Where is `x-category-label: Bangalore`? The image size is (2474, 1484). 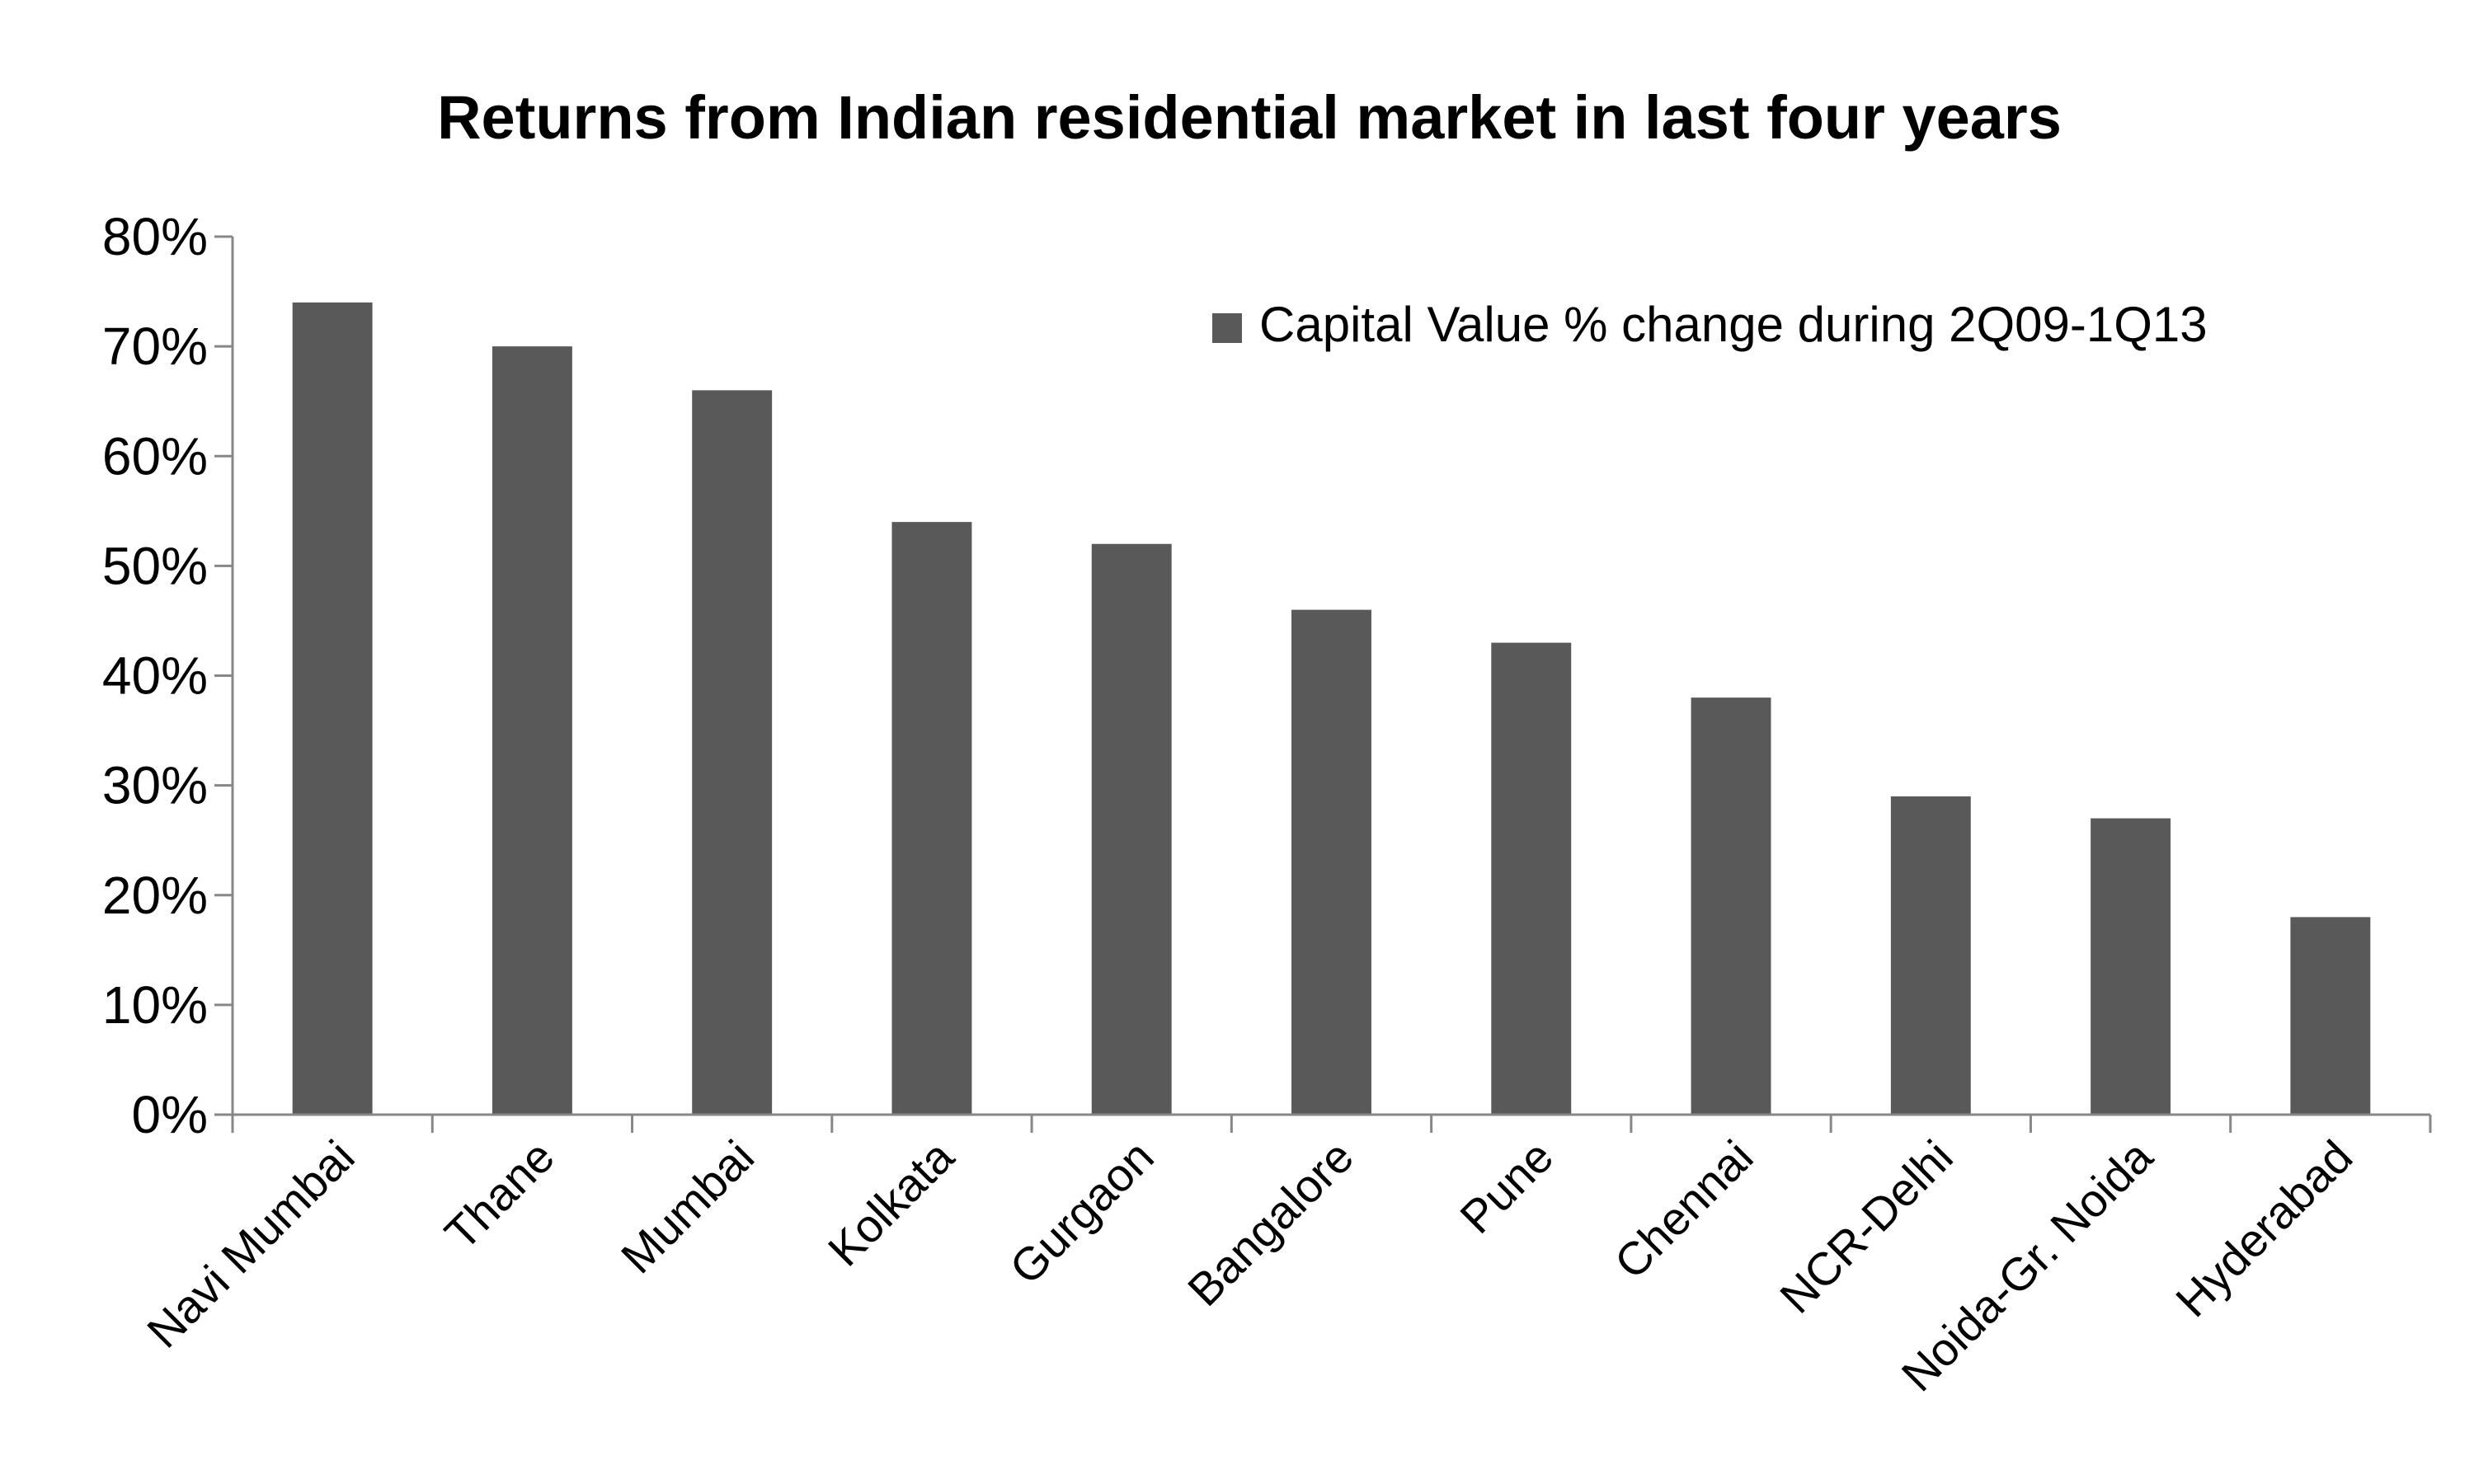
x-category-label: Bangalore is located at coordinates (1270, 1223).